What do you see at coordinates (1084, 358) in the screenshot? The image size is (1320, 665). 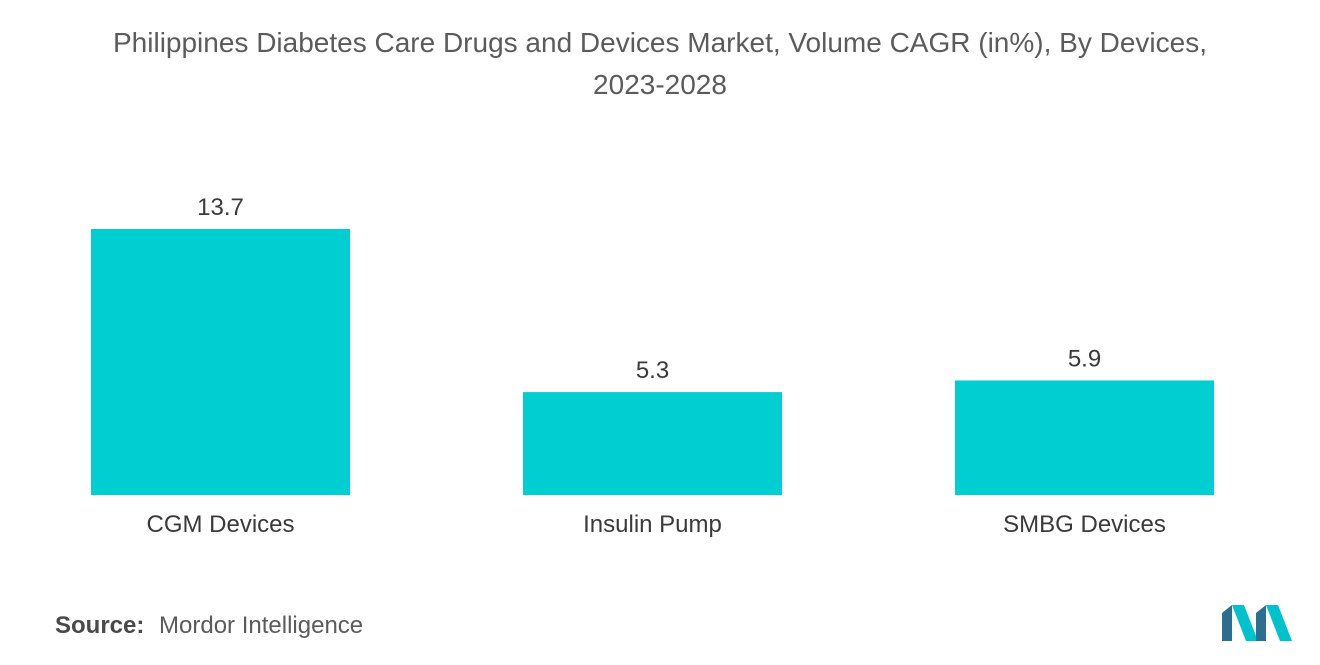 I see `data-label-smbg-devices: 5.9` at bounding box center [1084, 358].